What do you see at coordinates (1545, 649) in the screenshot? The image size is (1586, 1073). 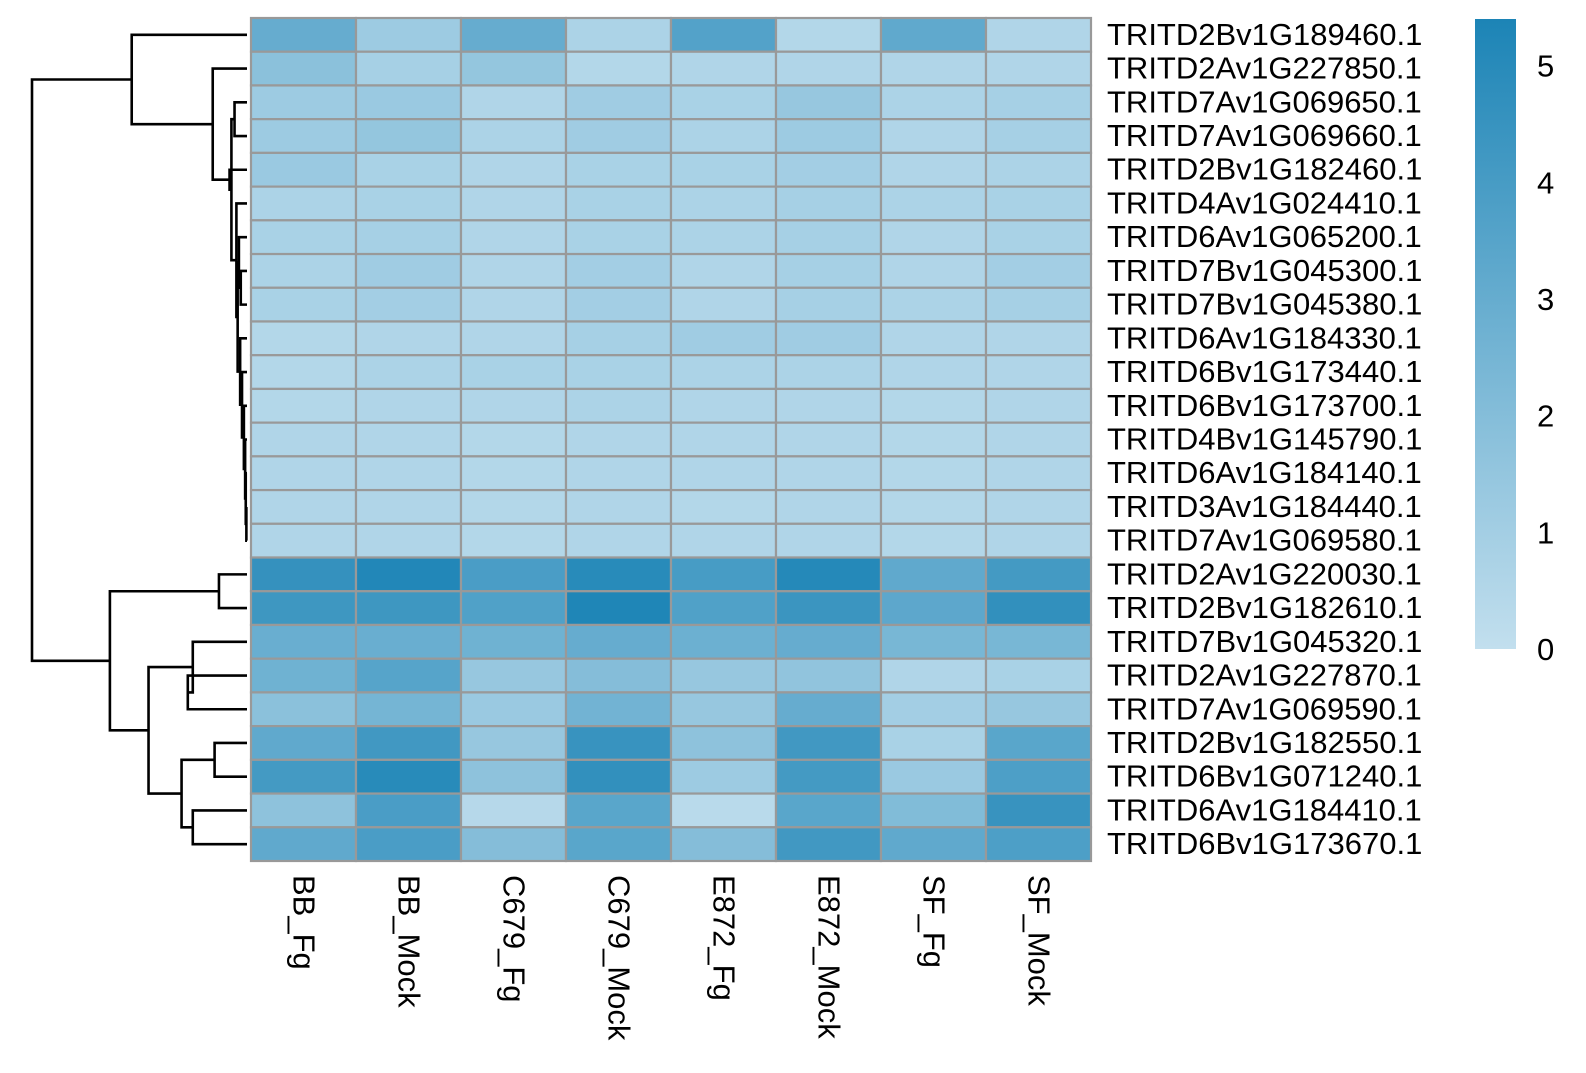 I see `colorbar-tick-label: 0` at bounding box center [1545, 649].